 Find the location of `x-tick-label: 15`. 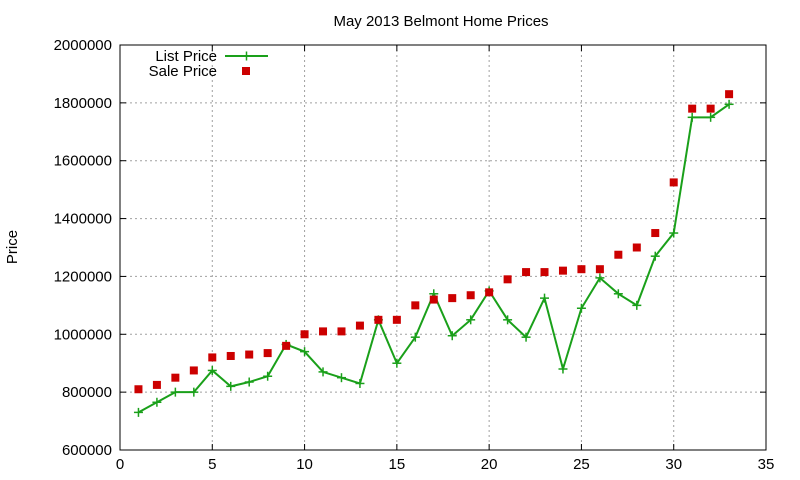

x-tick-label: 15 is located at coordinates (397, 464).